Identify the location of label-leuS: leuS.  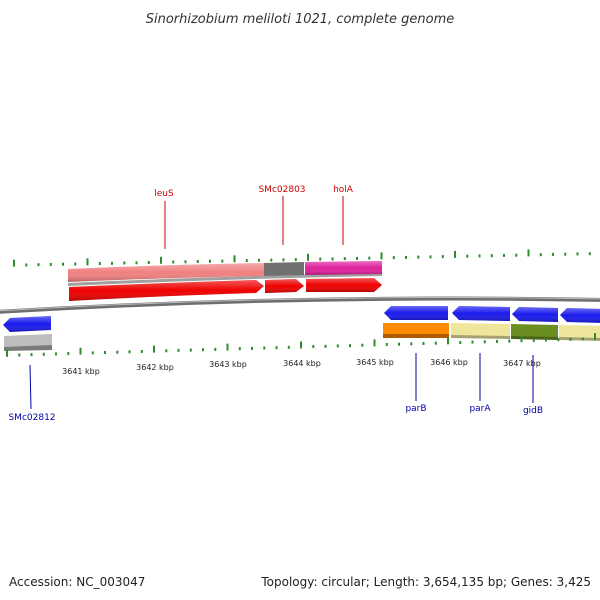
(164, 194).